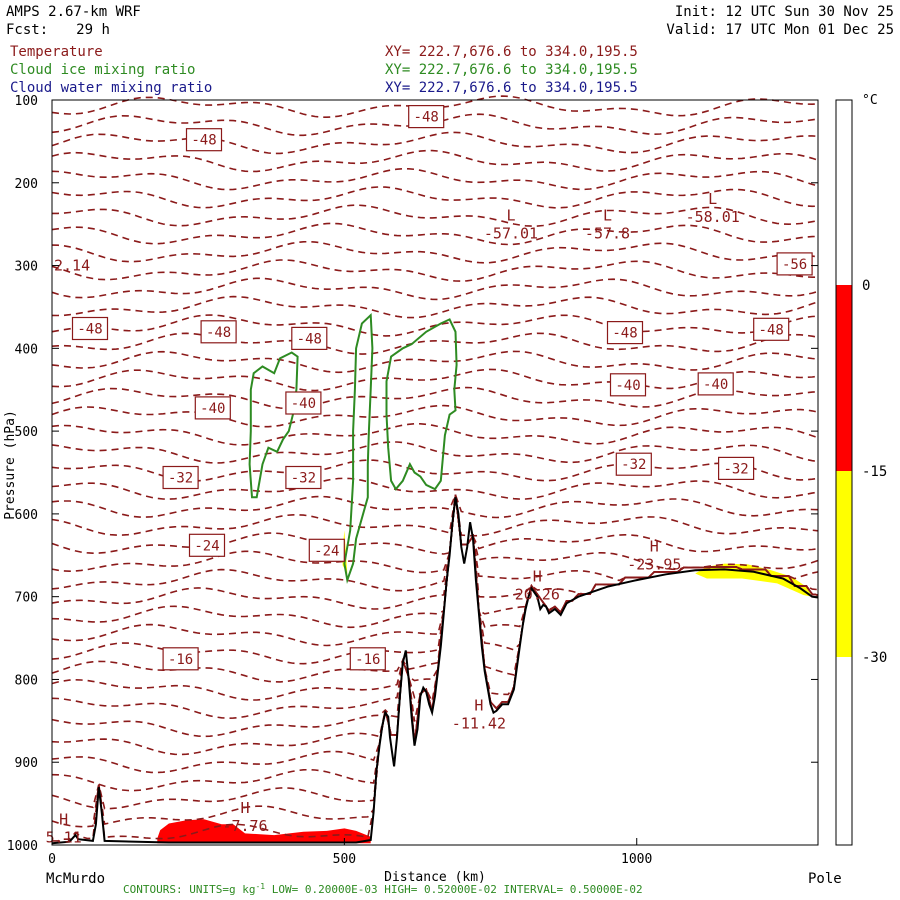 The height and width of the screenshot is (900, 900). I want to click on extremum-type-0: L, so click(510, 215).